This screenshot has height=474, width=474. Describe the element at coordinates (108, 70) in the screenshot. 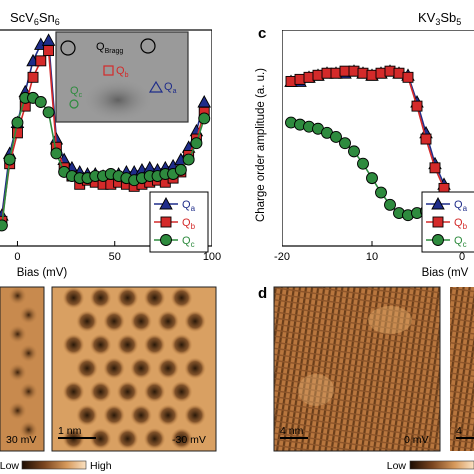

I see `qb-square-icon` at that location.